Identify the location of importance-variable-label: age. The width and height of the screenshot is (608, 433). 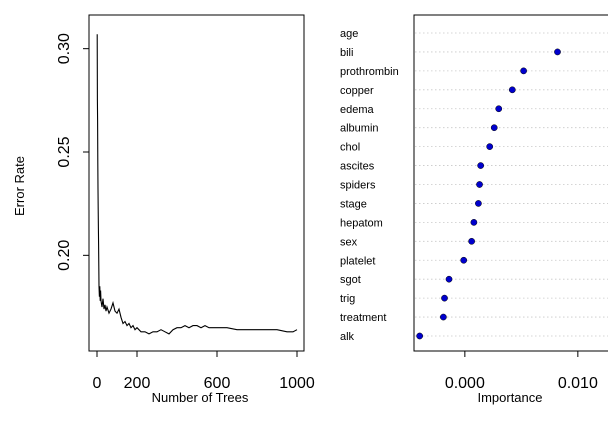
(349, 34).